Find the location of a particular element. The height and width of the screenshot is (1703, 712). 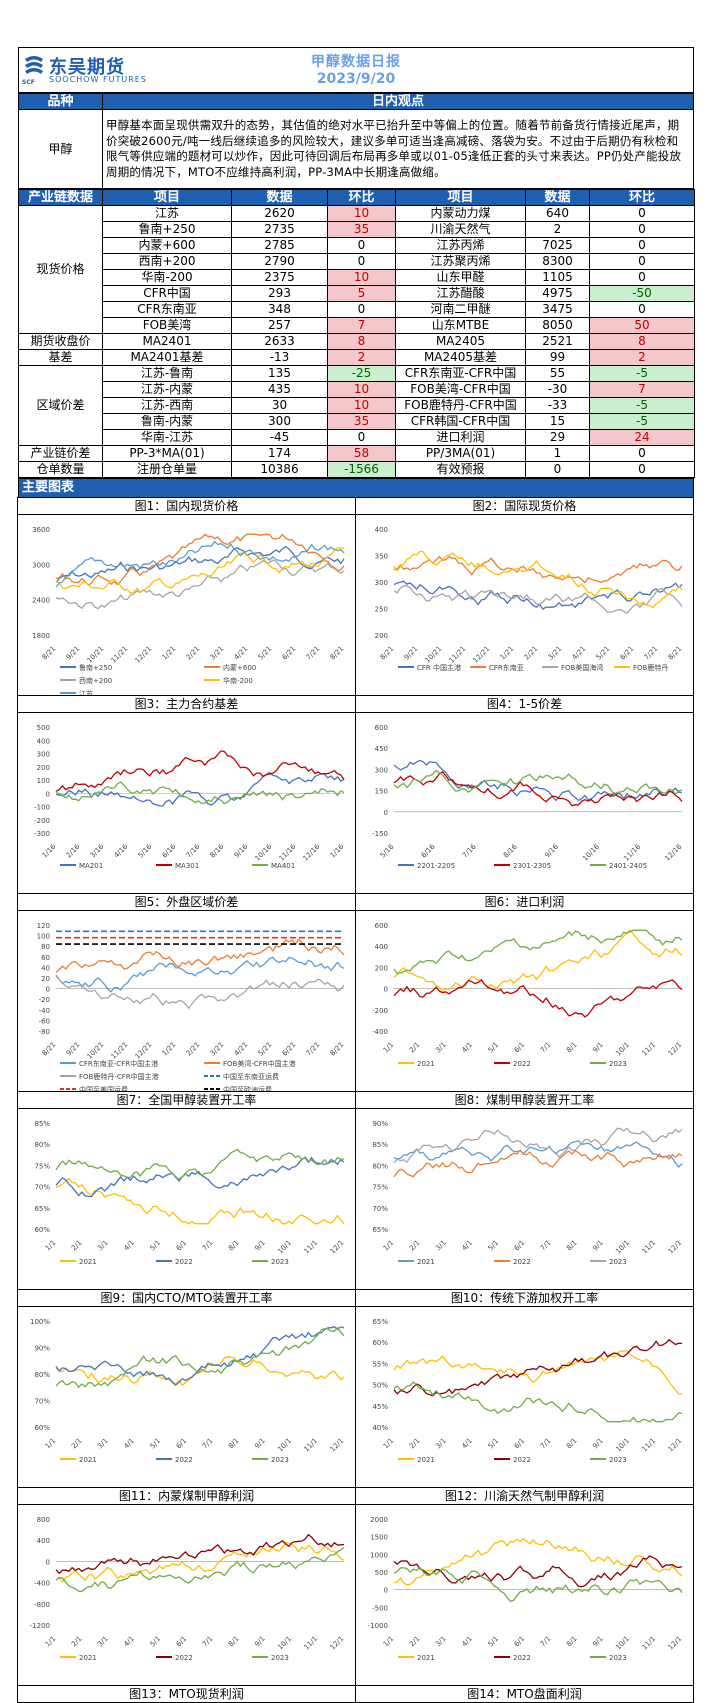

x-tick-label: 2/16 is located at coordinates (73, 850).